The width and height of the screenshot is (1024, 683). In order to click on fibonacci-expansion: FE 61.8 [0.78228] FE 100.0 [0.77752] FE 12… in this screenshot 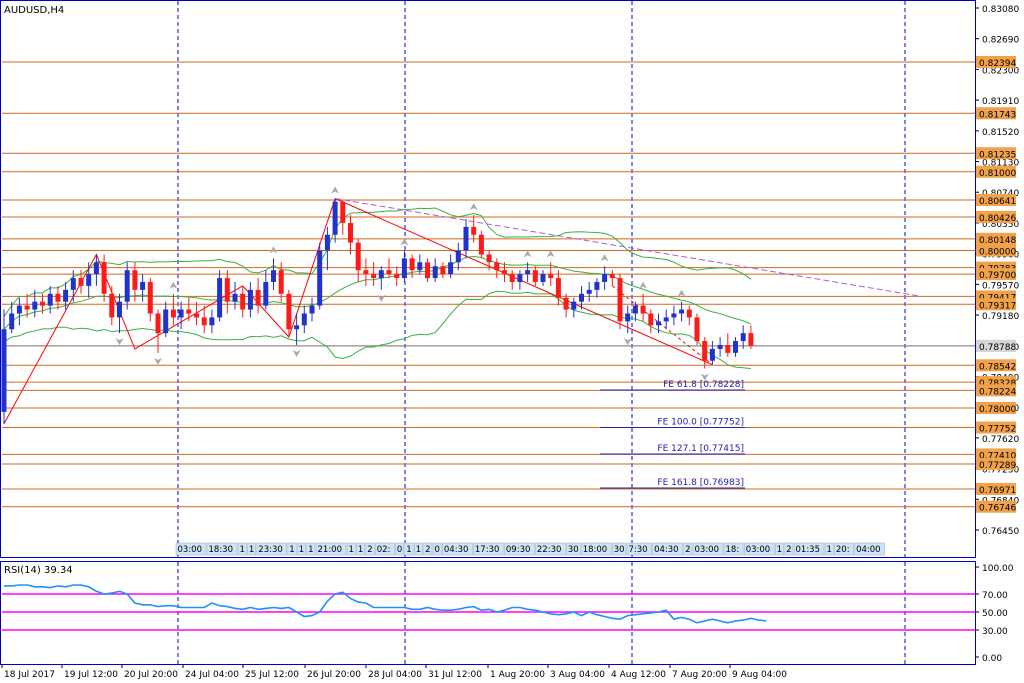, I will do `click(672, 434)`.